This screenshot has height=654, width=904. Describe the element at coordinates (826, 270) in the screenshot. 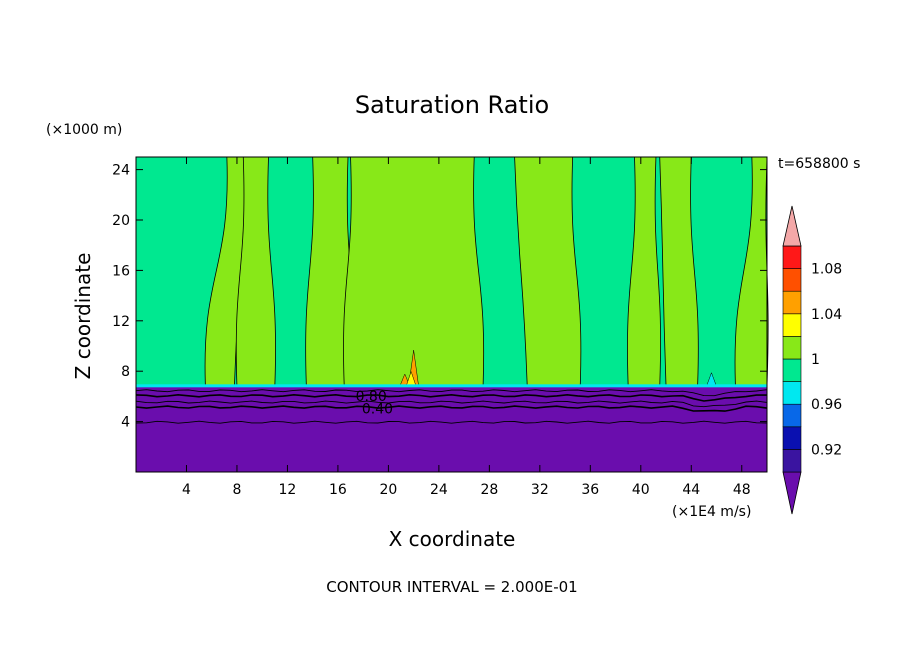

I see `colorbar-tick-label: 1.08` at that location.